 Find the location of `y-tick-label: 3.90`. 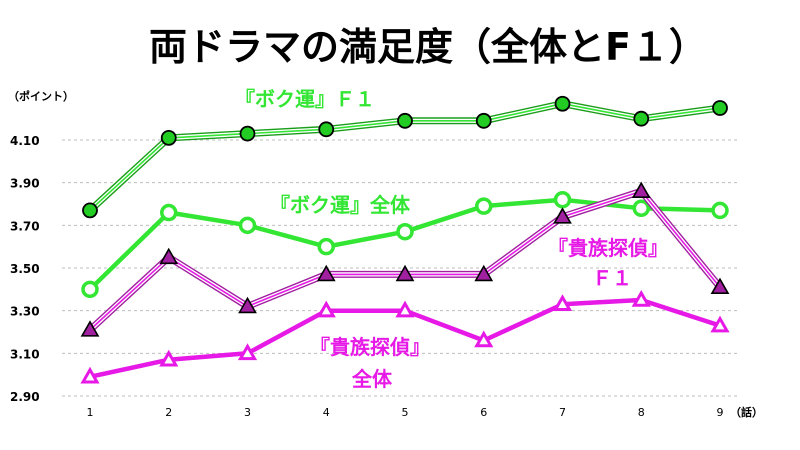

y-tick-label: 3.90 is located at coordinates (25, 184).